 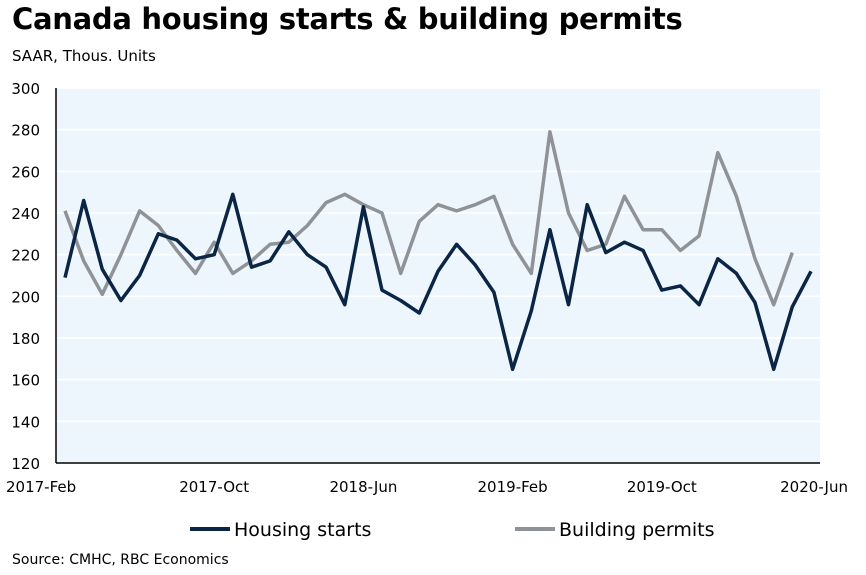 I want to click on x-tick-label: 2018-Jun, so click(x=363, y=487).